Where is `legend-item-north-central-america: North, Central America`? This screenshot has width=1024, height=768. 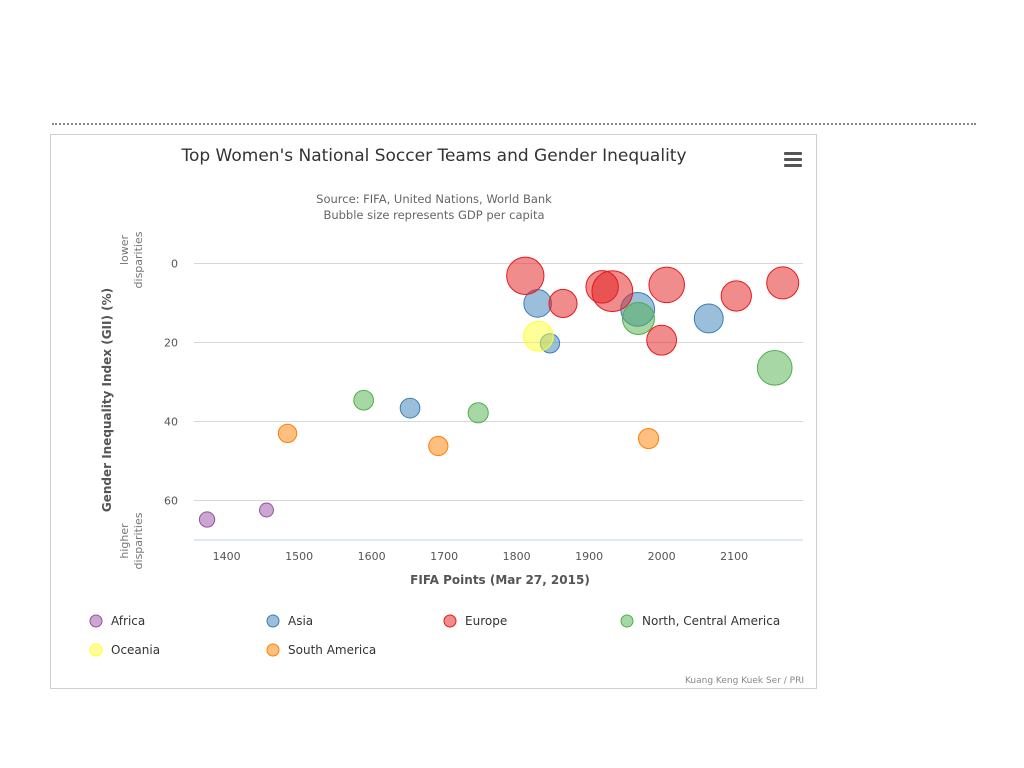 legend-item-north-central-america: North, Central America is located at coordinates (700, 621).